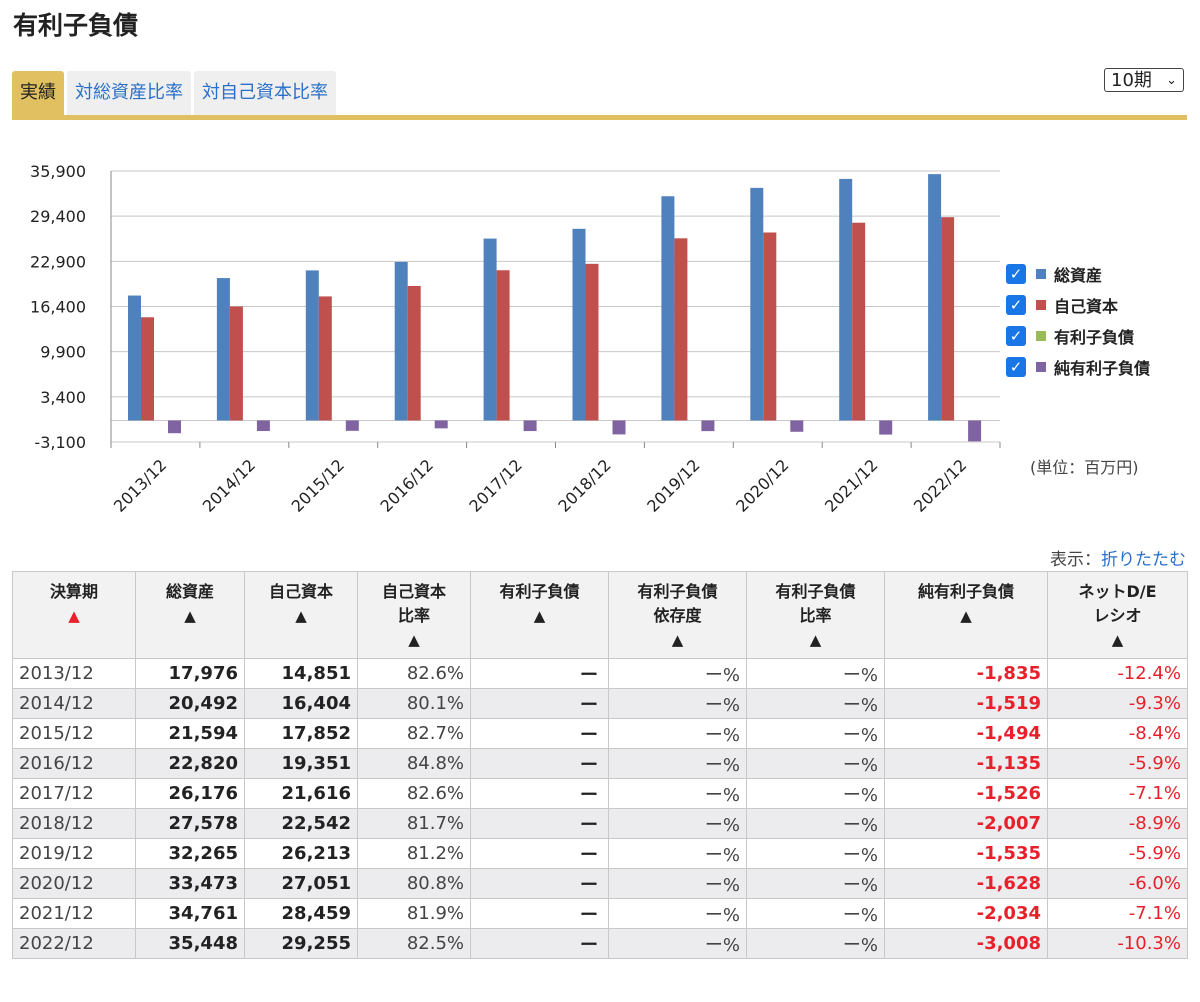 The height and width of the screenshot is (1002, 1200). Describe the element at coordinates (300, 591) in the screenshot. I see `col-header-label: 自己資本` at that location.